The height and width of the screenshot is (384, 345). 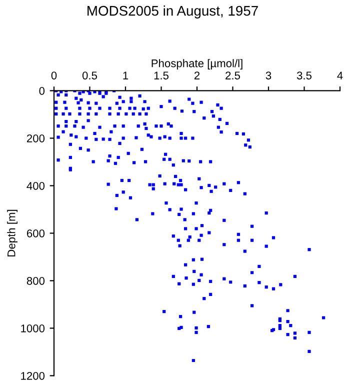 I want to click on x-tick-label: 0.5, so click(x=90, y=76).